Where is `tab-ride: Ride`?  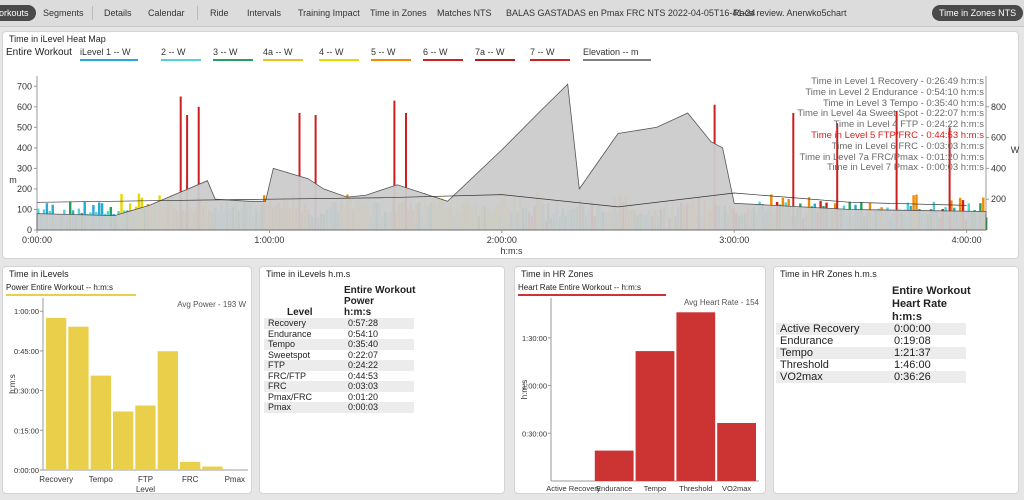
tab-ride: Ride is located at coordinates (219, 13).